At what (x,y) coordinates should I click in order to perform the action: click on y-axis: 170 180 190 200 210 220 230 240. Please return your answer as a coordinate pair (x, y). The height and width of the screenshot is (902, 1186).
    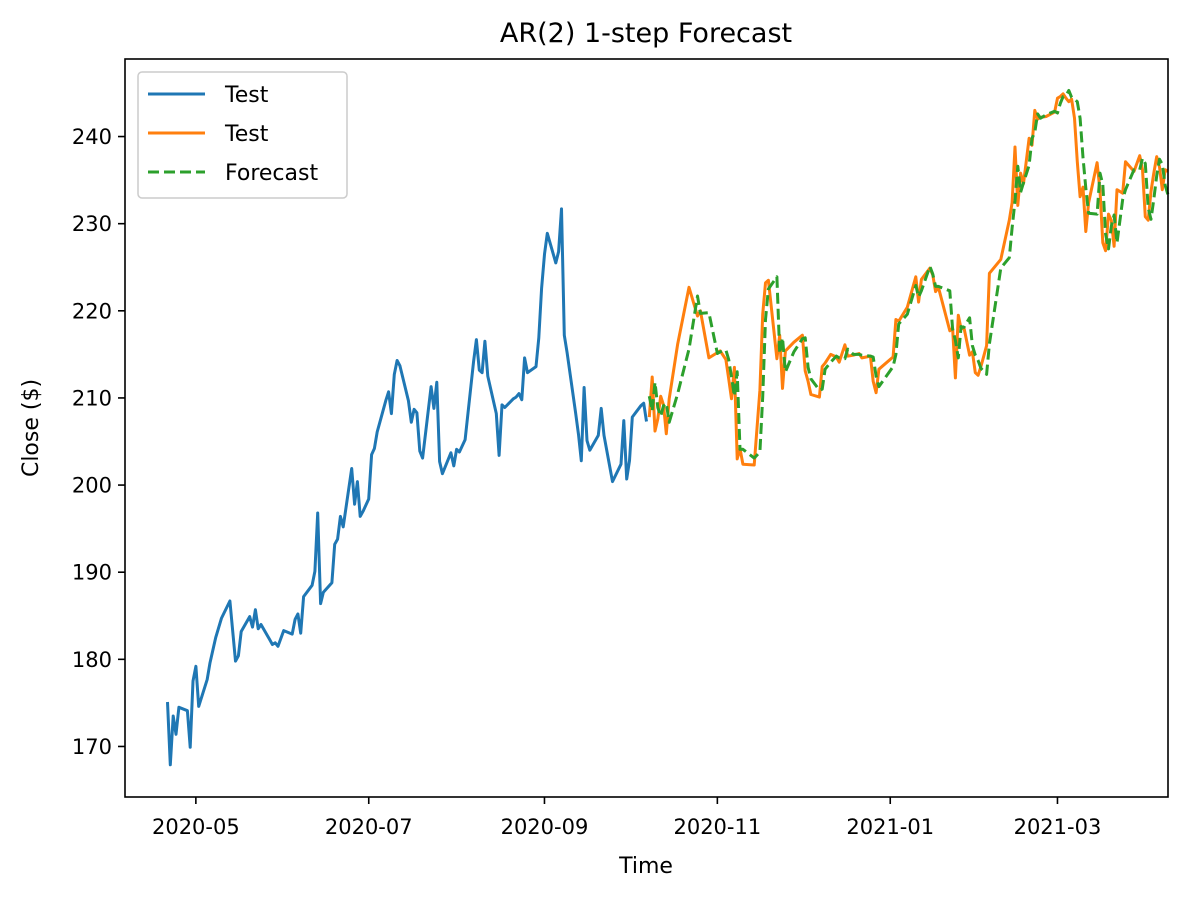
    Looking at the image, I should click on (98, 442).